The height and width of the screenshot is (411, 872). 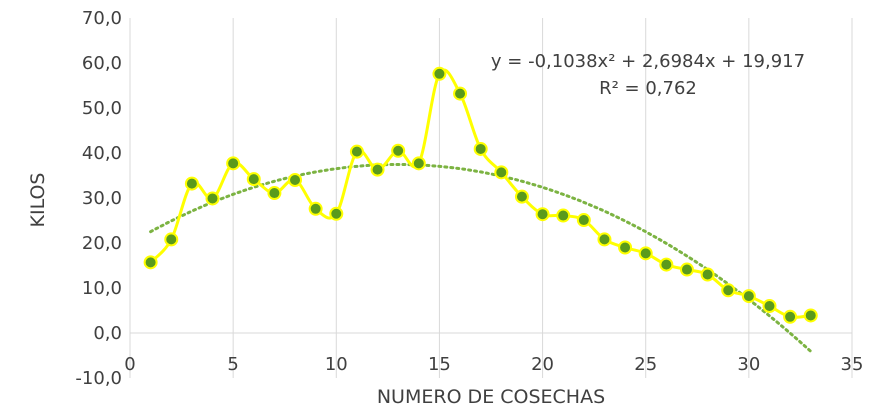 I want to click on y-tick-label: -10,0, so click(x=98, y=378).